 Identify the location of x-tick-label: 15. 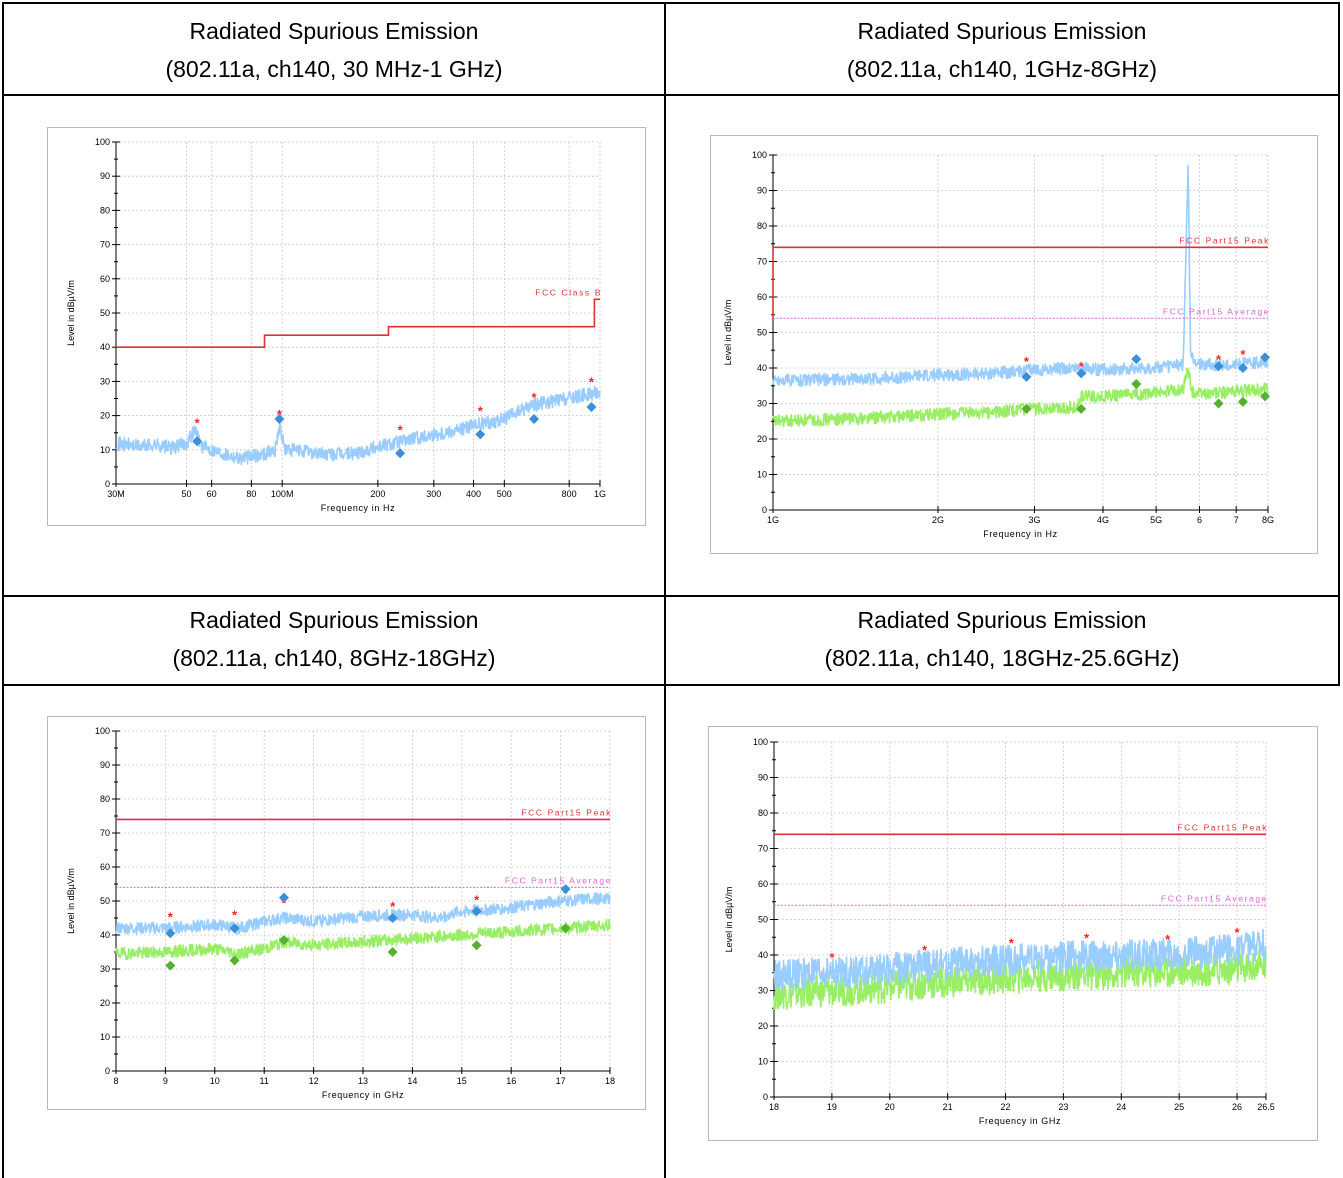
(462, 1081).